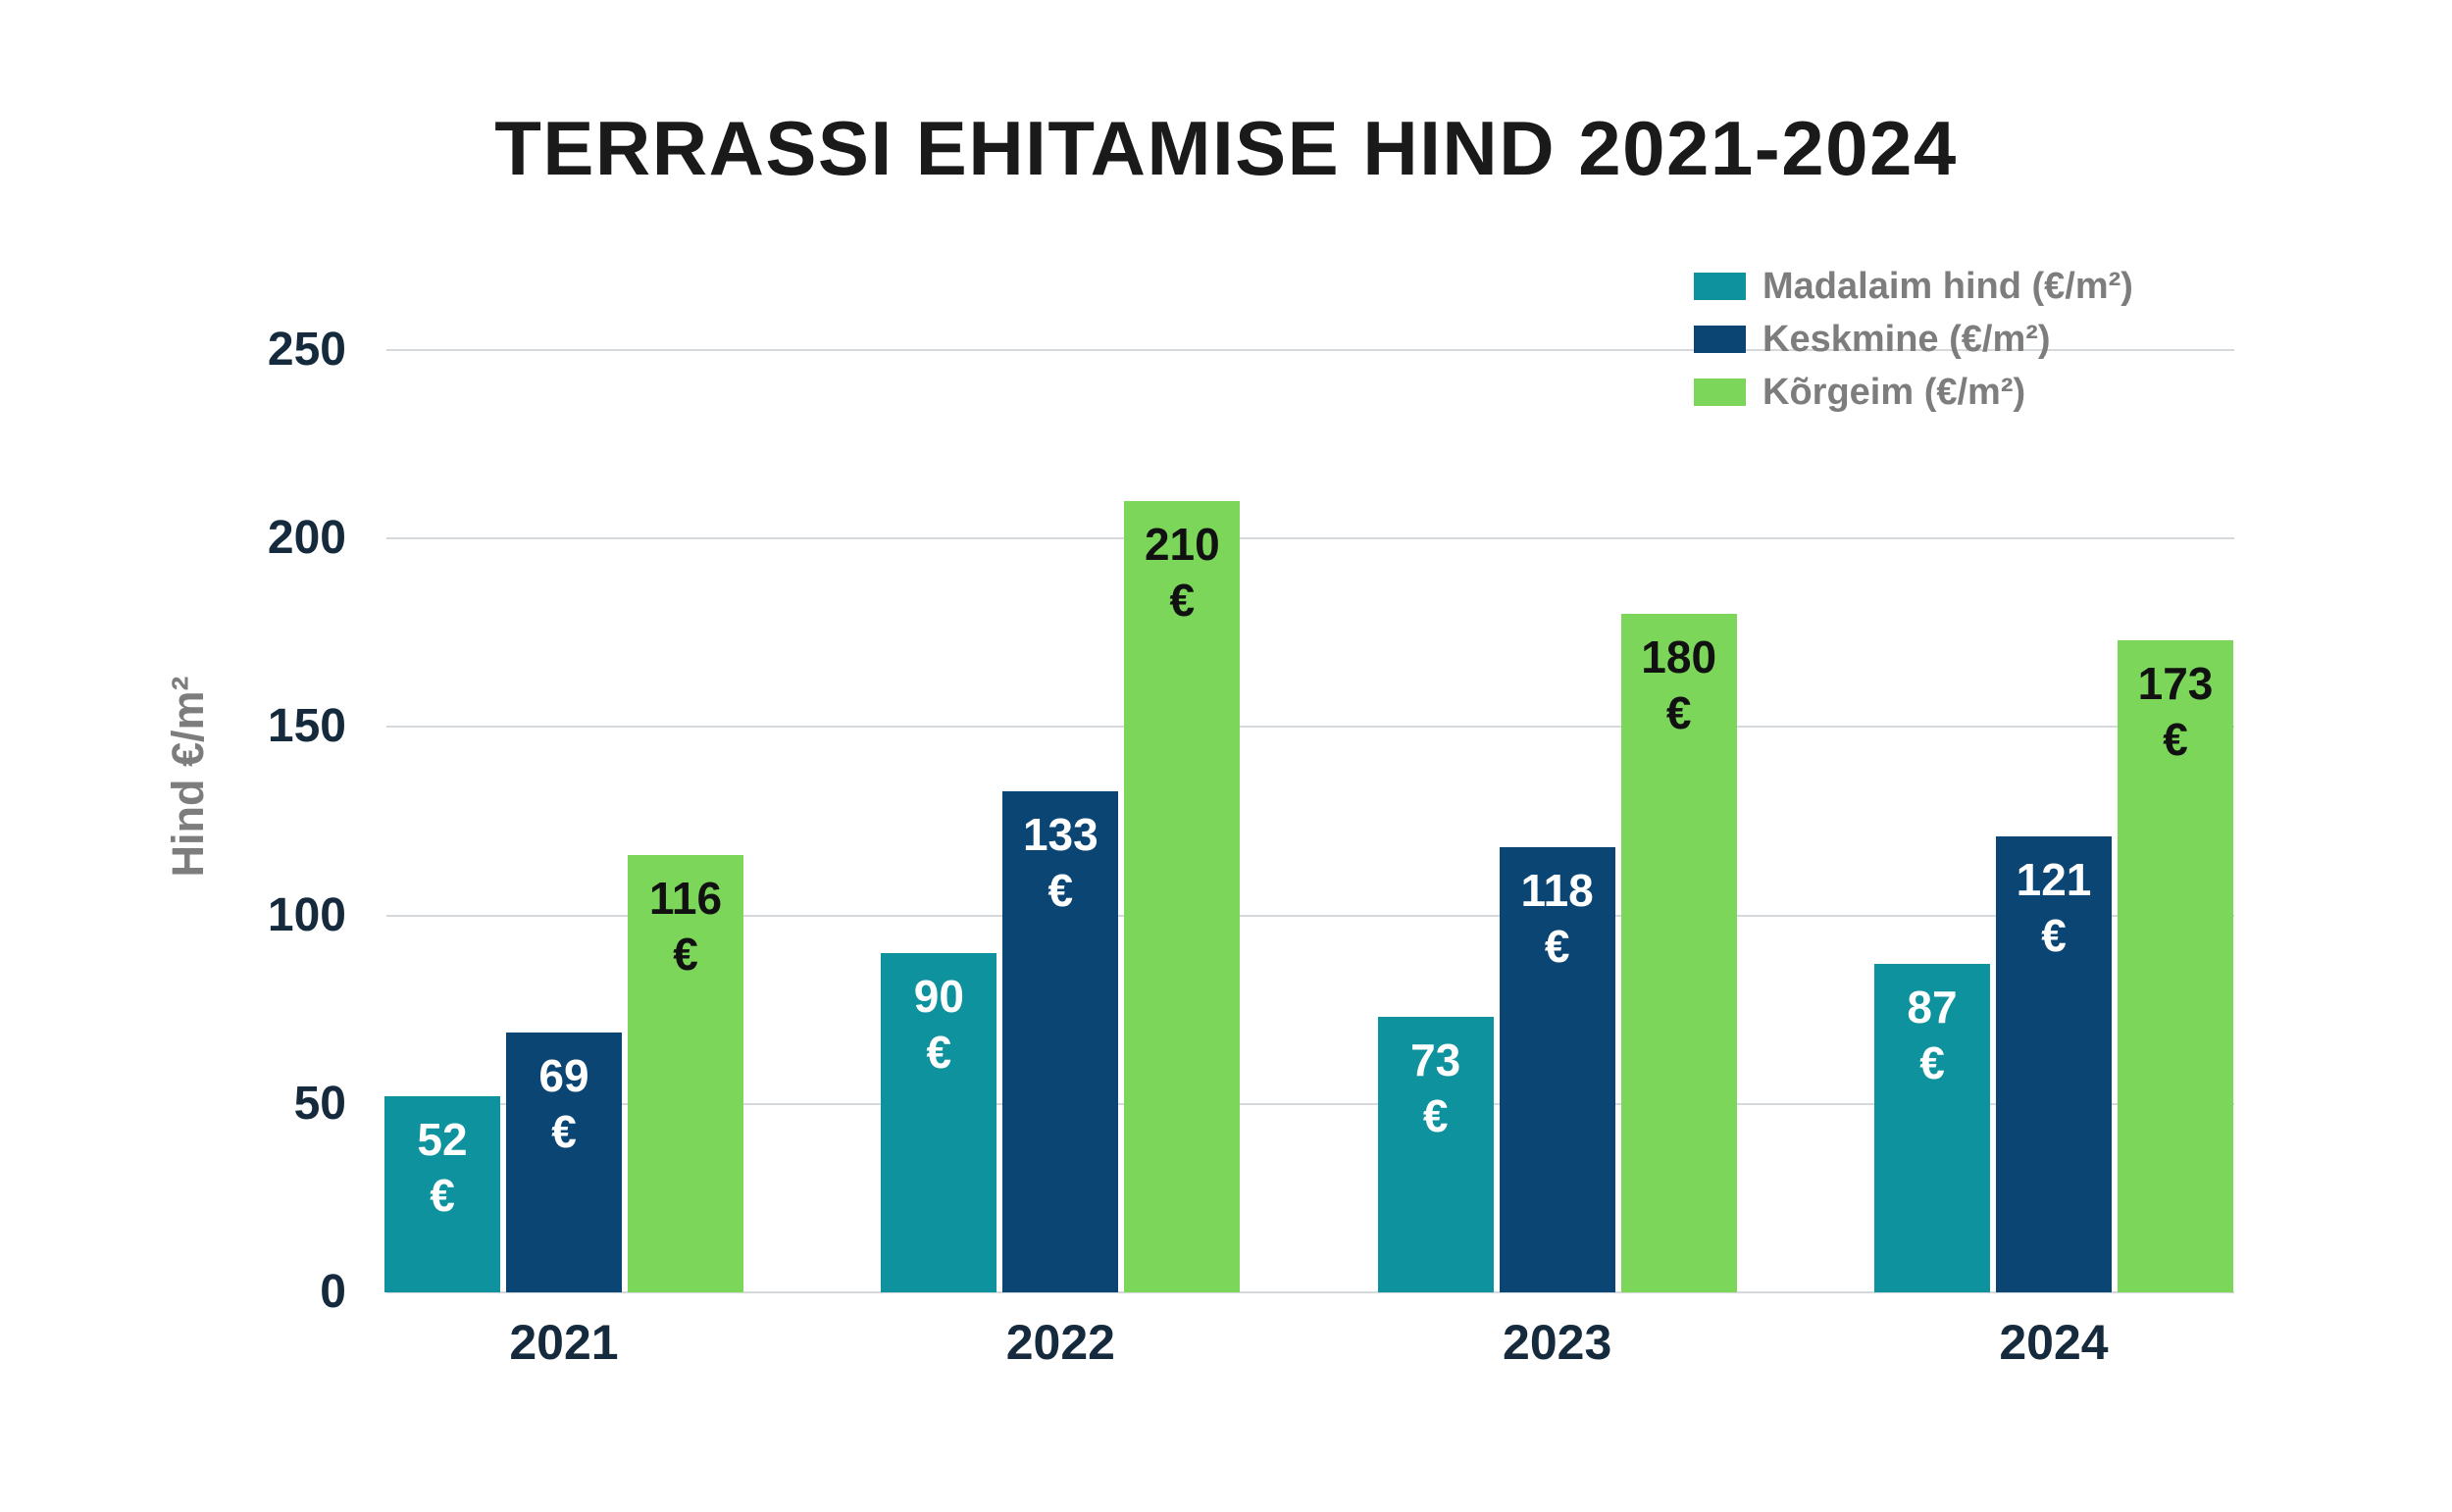 This screenshot has width=2452, height=1512. What do you see at coordinates (1060, 1342) in the screenshot?
I see `x-tick-label: 2022` at bounding box center [1060, 1342].